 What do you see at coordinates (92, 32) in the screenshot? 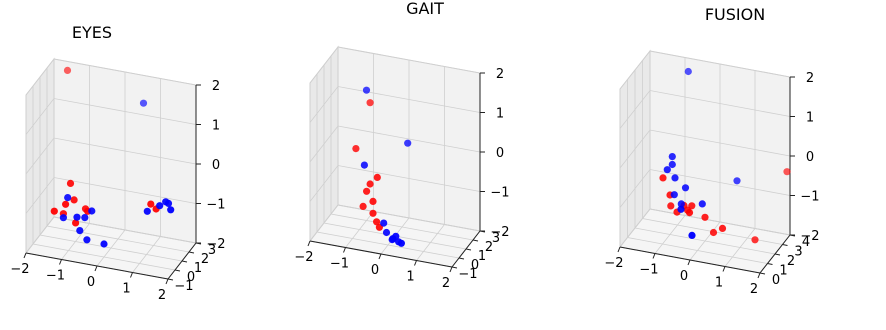
I see `chart-title: EYES` at bounding box center [92, 32].